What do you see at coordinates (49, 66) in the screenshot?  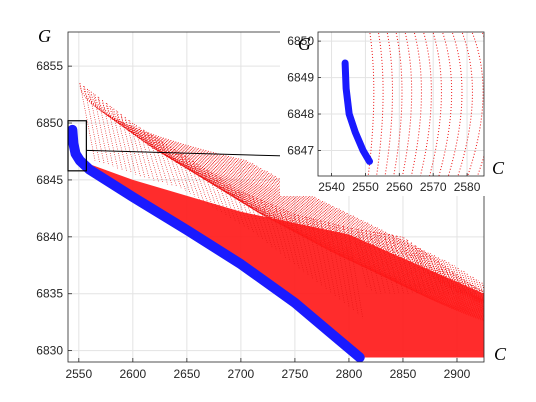 I see `main-y-tick-label: 6855` at bounding box center [49, 66].